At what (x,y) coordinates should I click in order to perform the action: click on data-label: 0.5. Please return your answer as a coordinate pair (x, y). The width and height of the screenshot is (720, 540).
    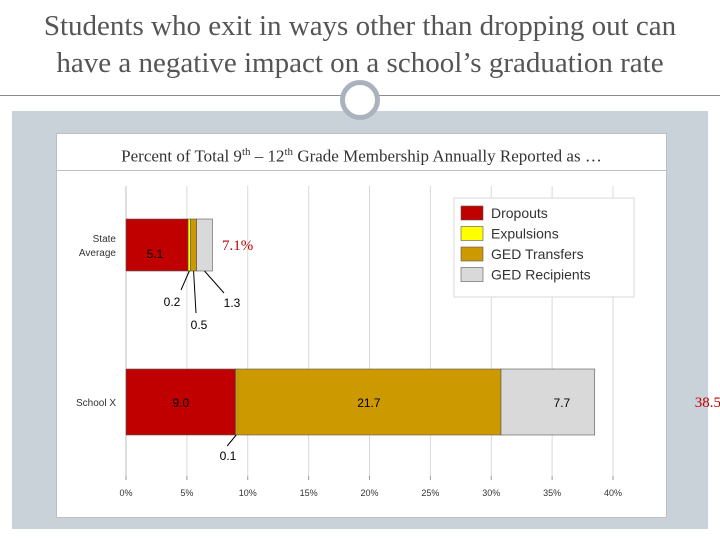
    Looking at the image, I should click on (199, 325).